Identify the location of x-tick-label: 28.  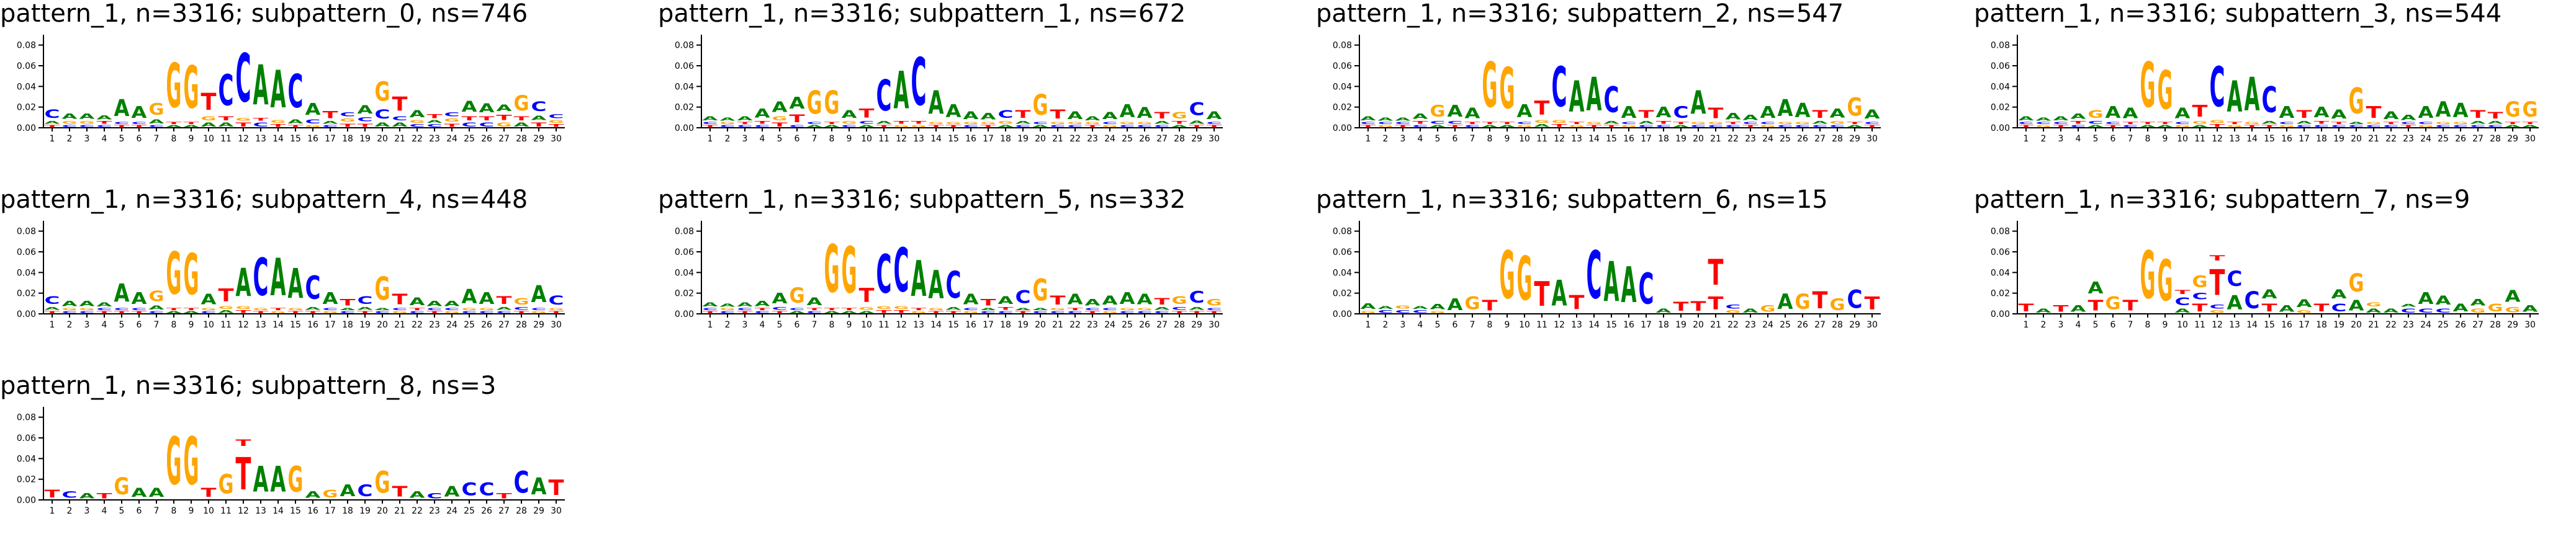
(2495, 325).